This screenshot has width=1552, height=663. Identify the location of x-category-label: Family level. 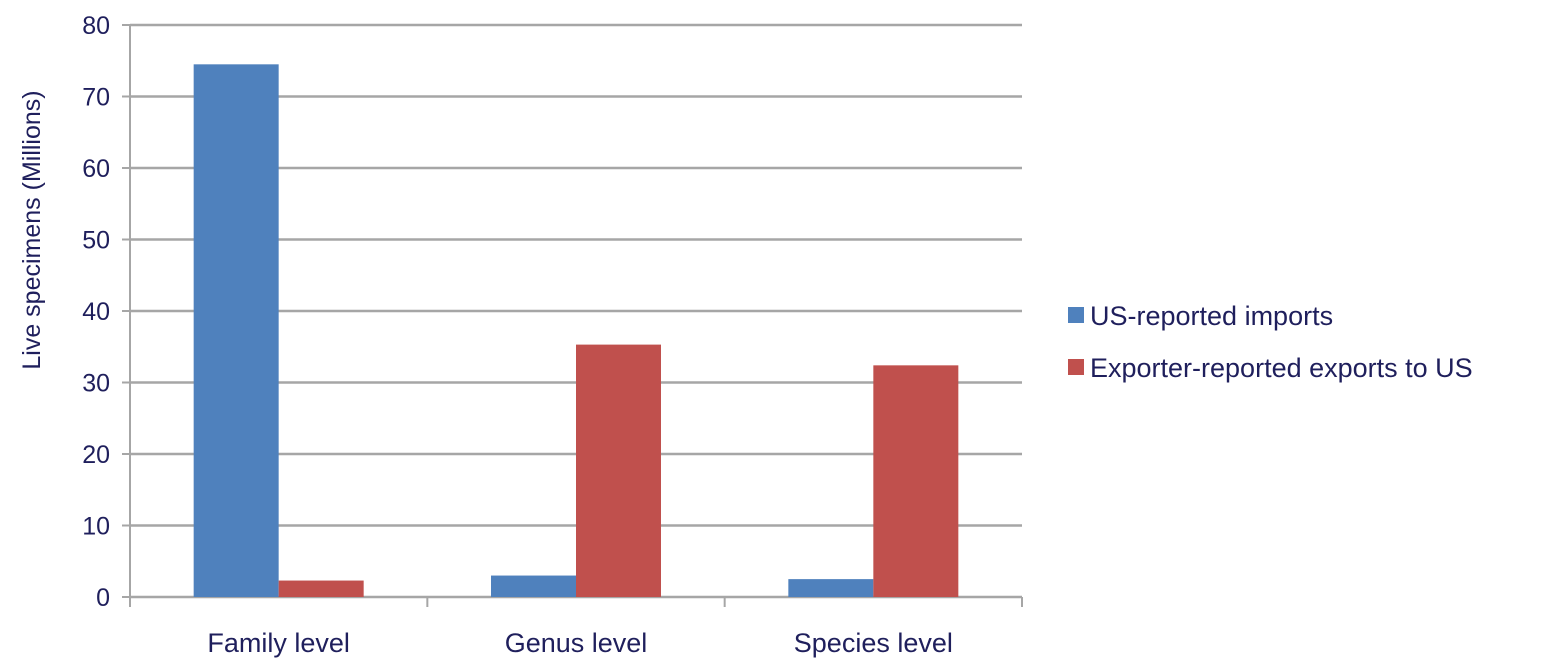
(278, 643).